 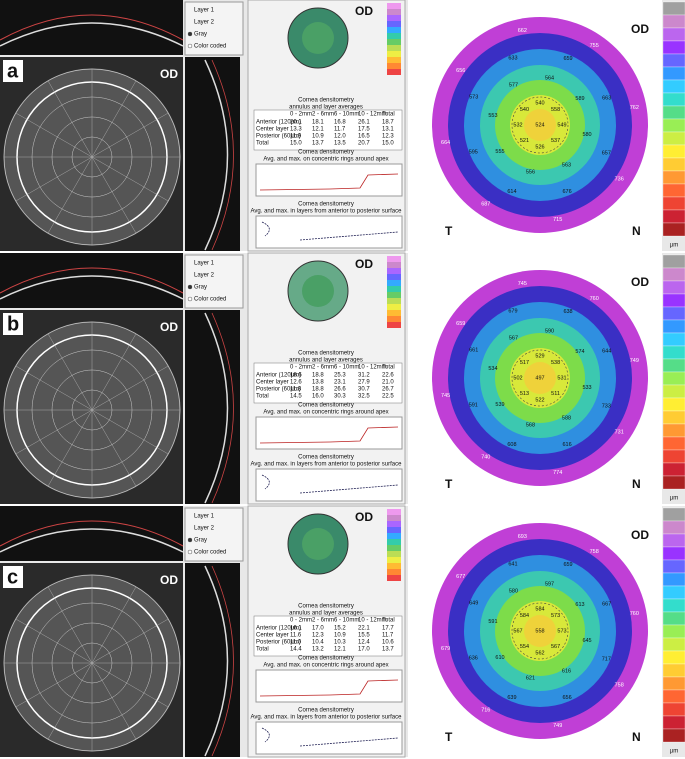 I want to click on table-header: 10 - 12mm, so click(x=372, y=115).